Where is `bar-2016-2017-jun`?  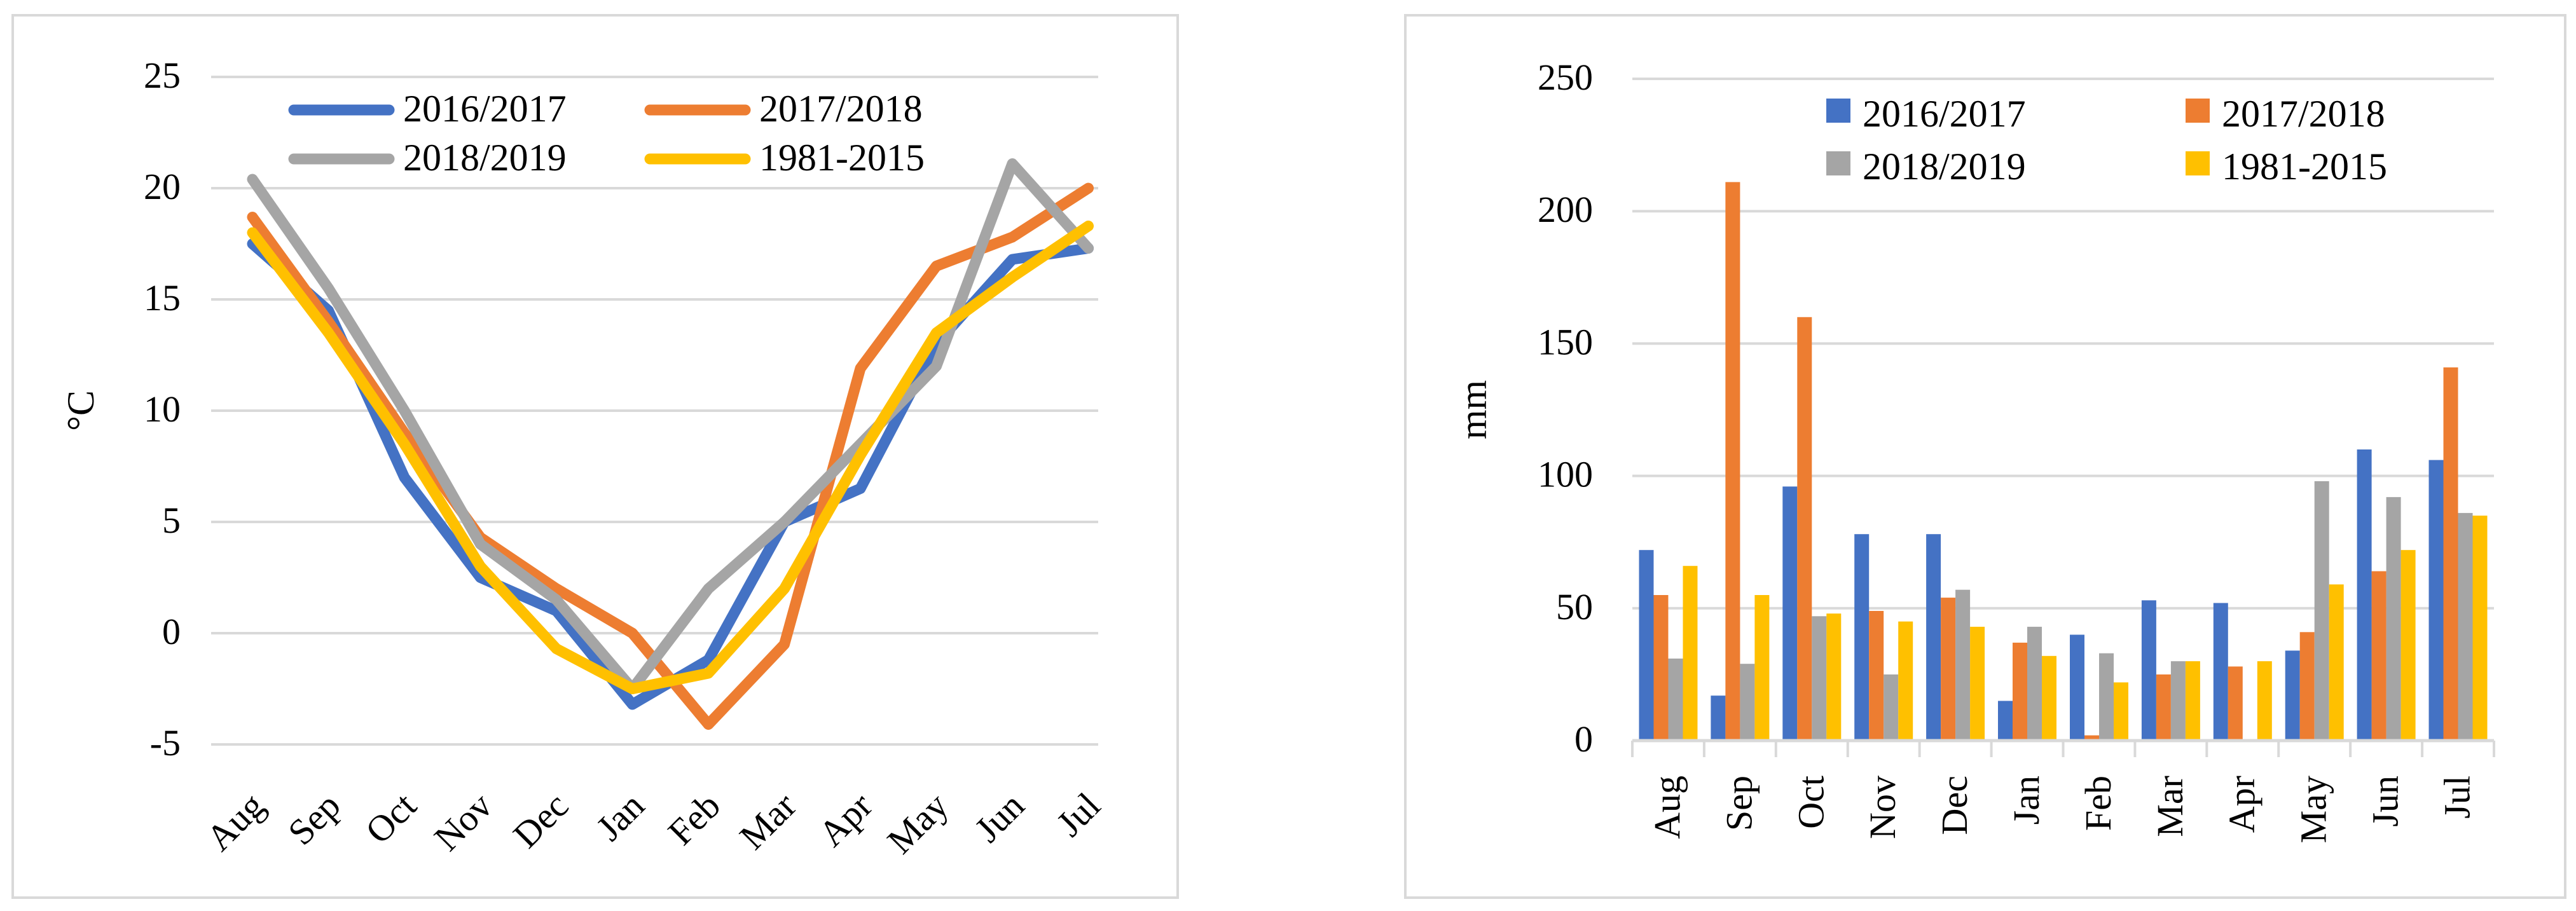
bar-2016-2017-jun is located at coordinates (2364, 595).